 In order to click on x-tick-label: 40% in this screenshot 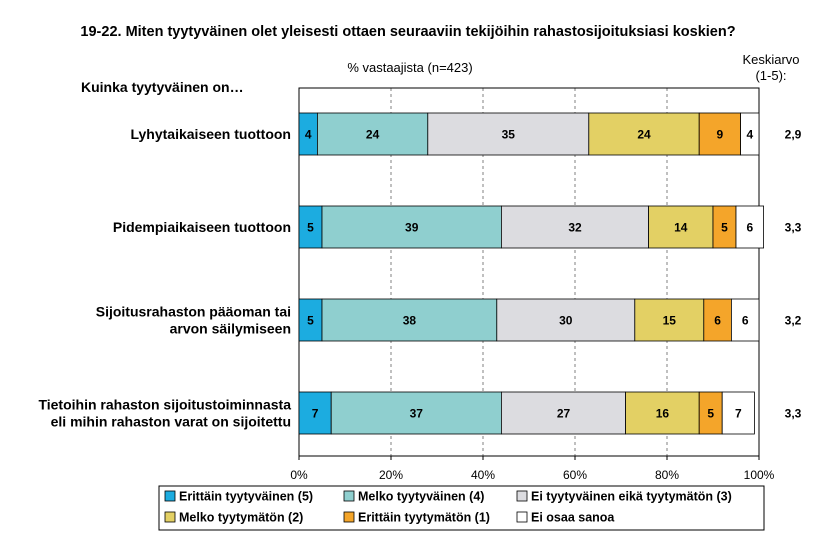, I will do `click(483, 475)`.